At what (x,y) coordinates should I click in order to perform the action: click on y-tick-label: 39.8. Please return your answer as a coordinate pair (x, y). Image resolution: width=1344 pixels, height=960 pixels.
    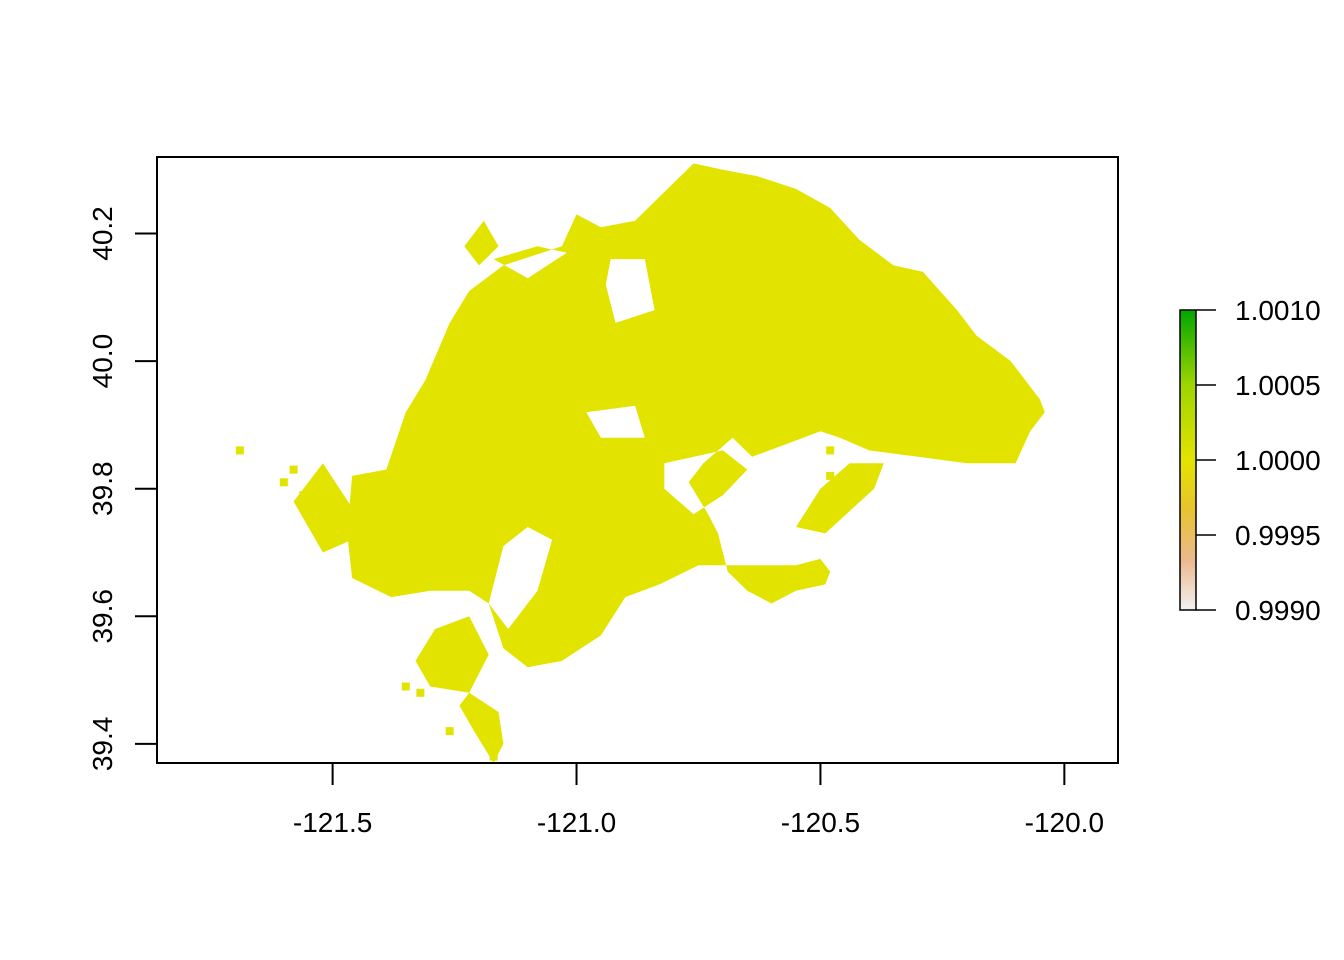
    Looking at the image, I should click on (102, 488).